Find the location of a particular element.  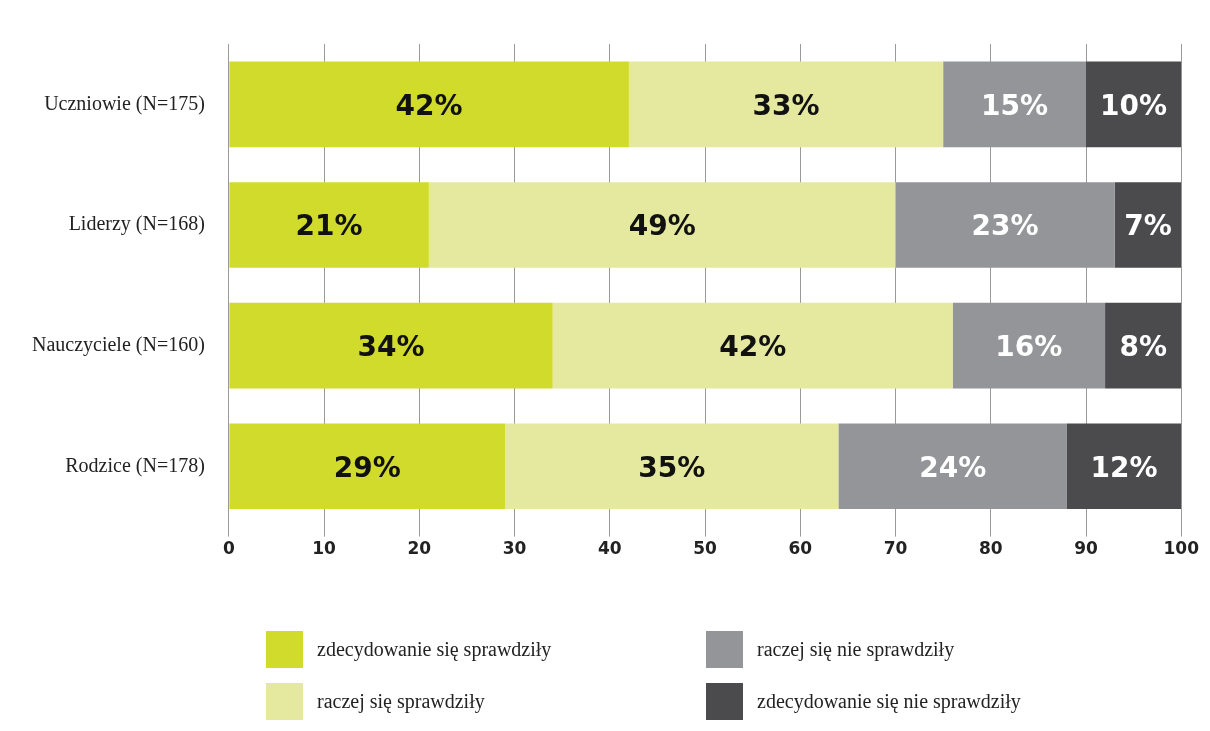

y-tick-label: Rodzice (N=178) is located at coordinates (135, 465).